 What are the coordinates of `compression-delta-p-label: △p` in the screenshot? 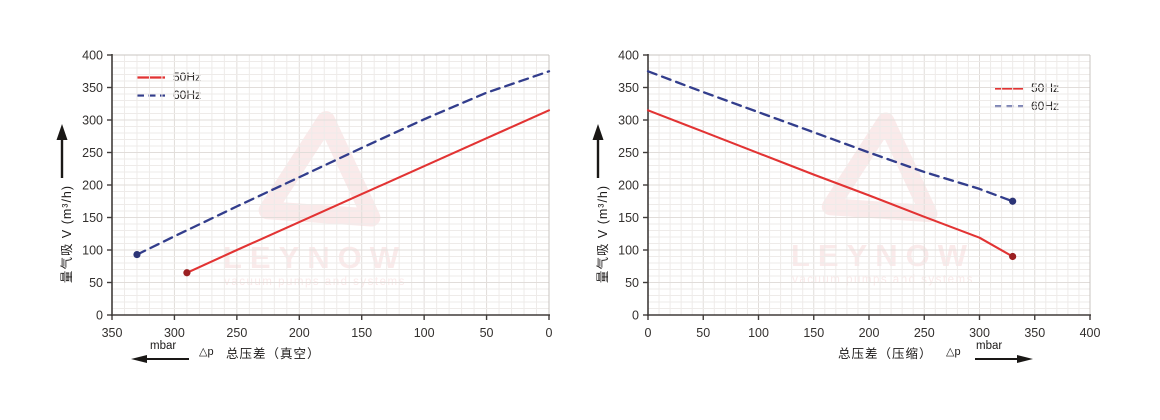 It's located at (953, 352).